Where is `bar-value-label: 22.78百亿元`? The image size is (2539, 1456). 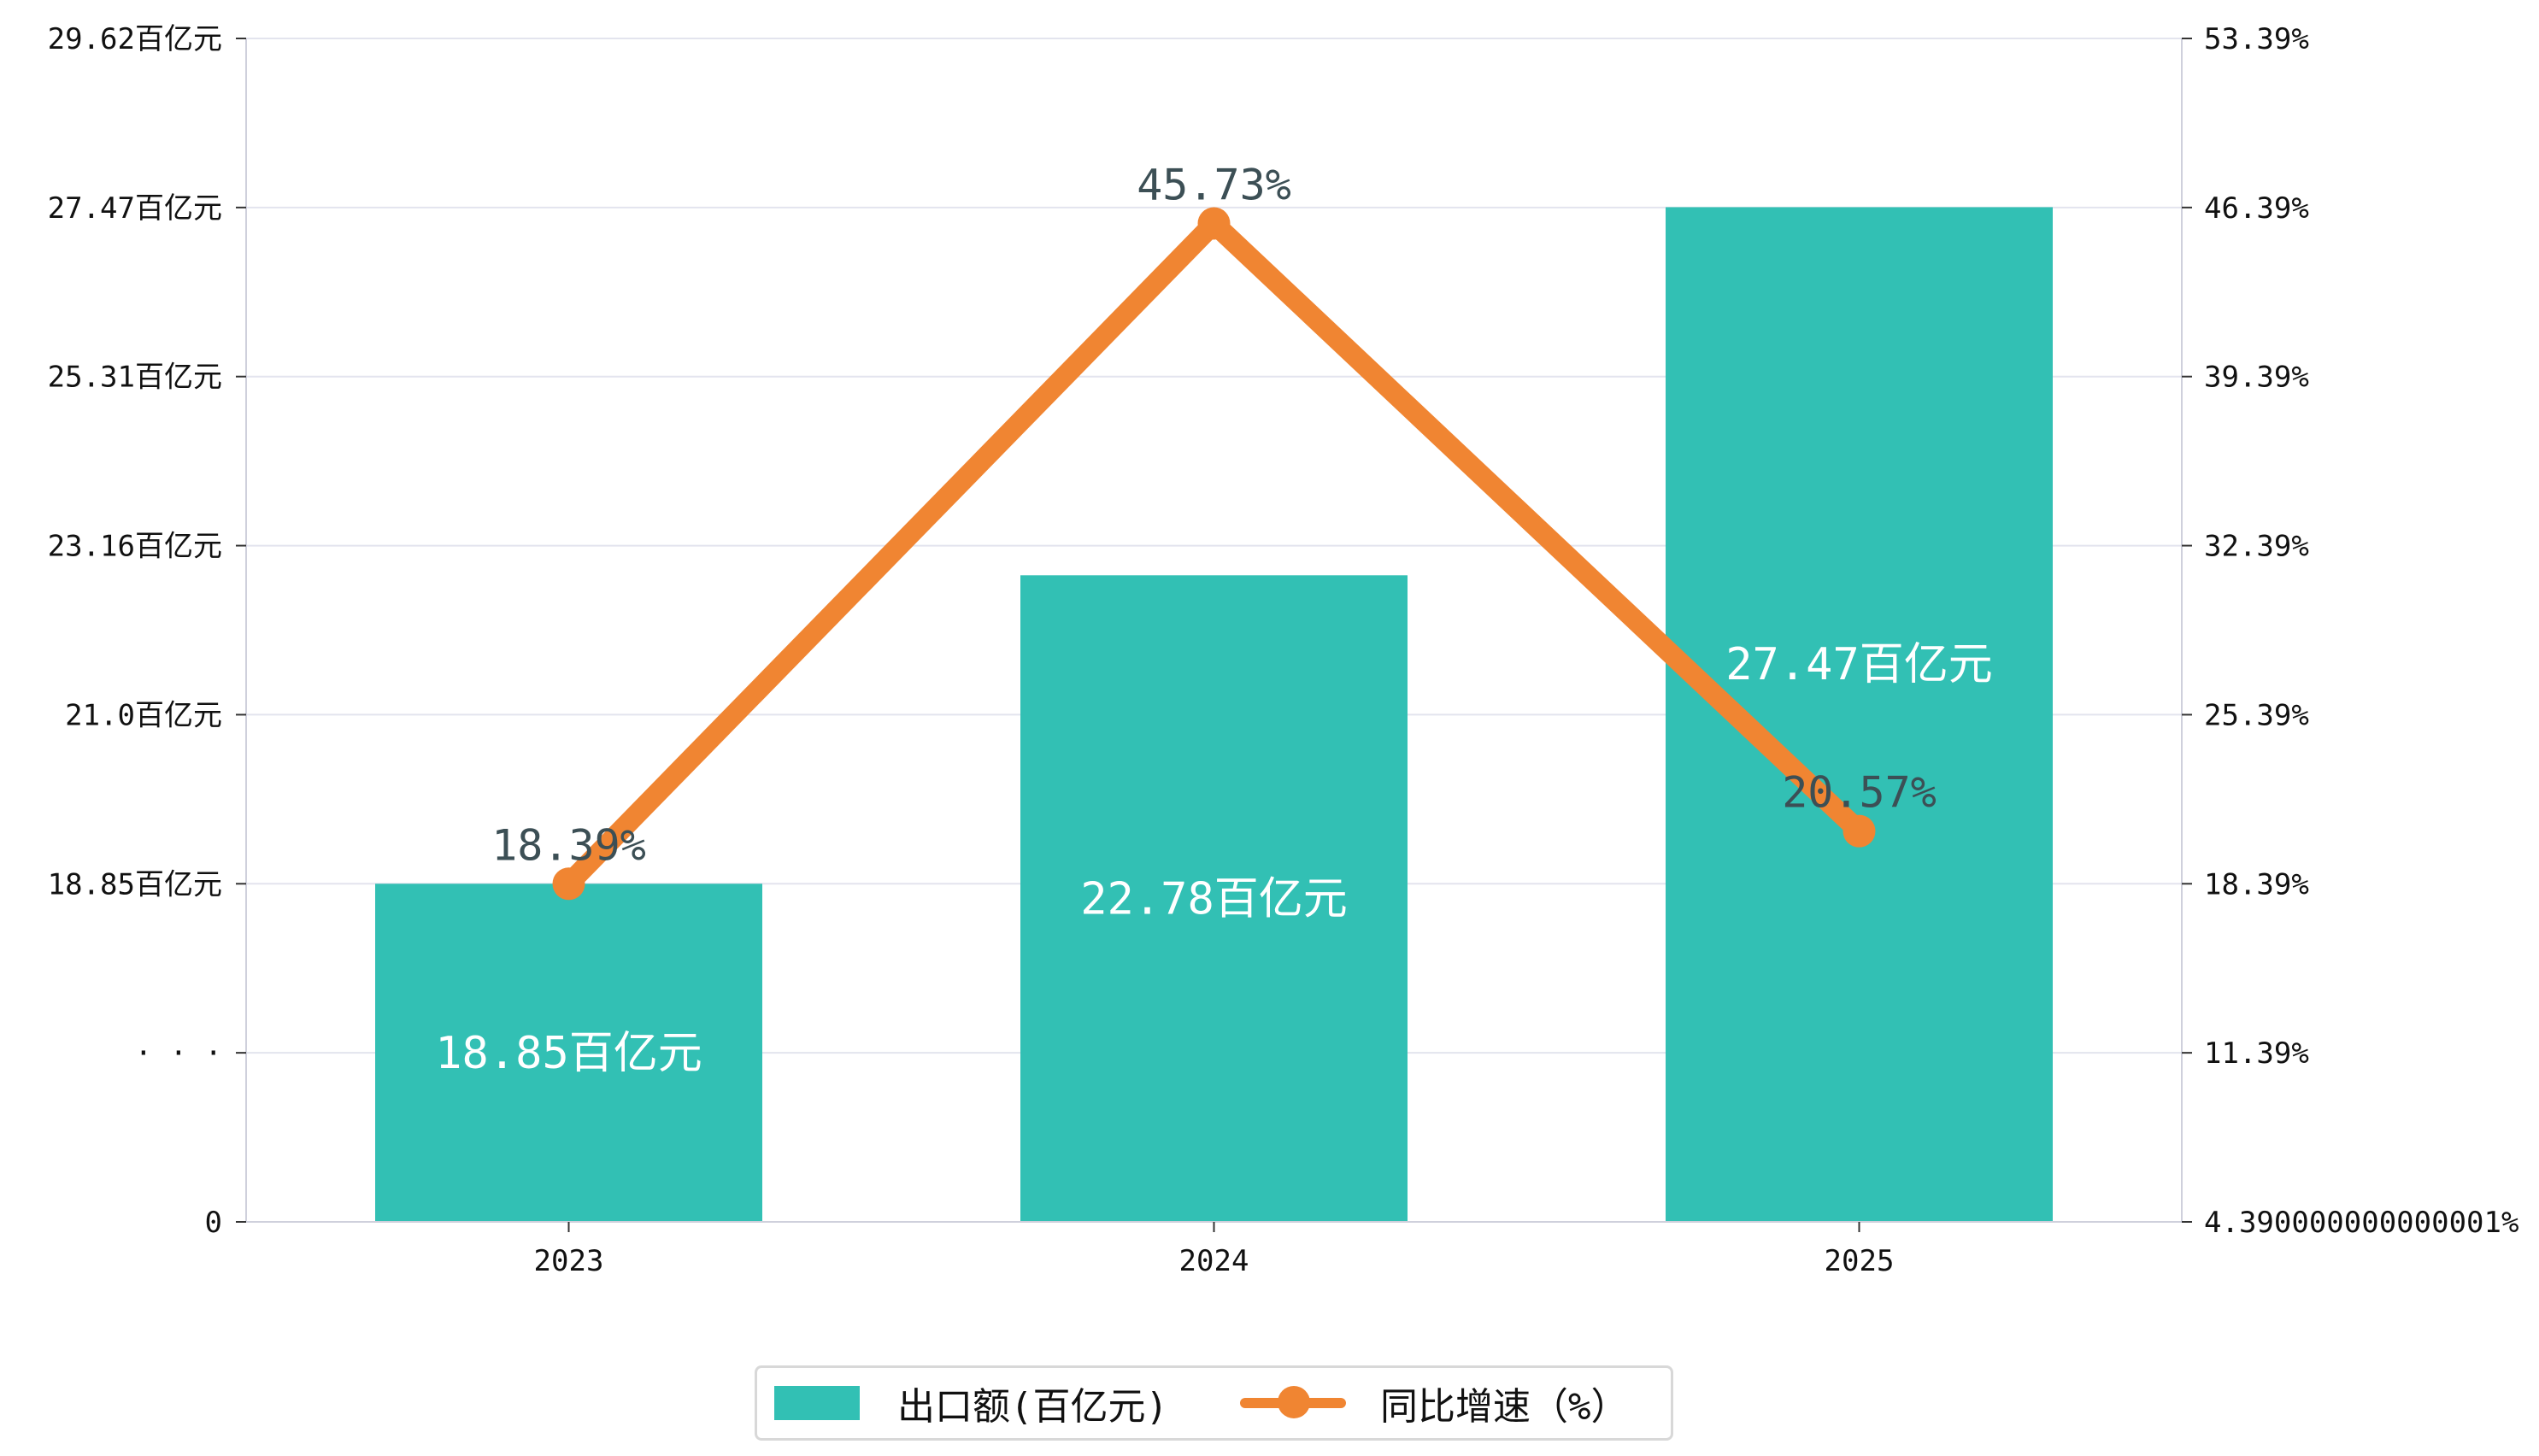
bar-value-label: 22.78百亿元 is located at coordinates (1214, 900).